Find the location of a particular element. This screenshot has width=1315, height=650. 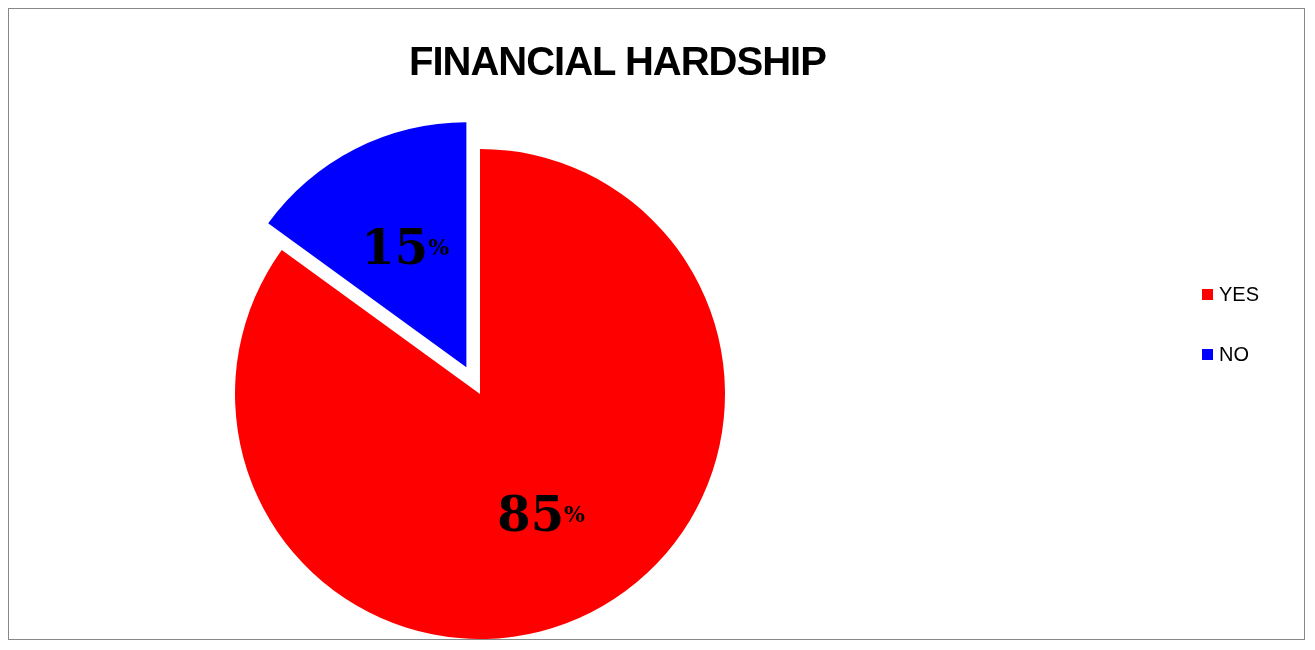

data-label: 15% is located at coordinates (405, 247).